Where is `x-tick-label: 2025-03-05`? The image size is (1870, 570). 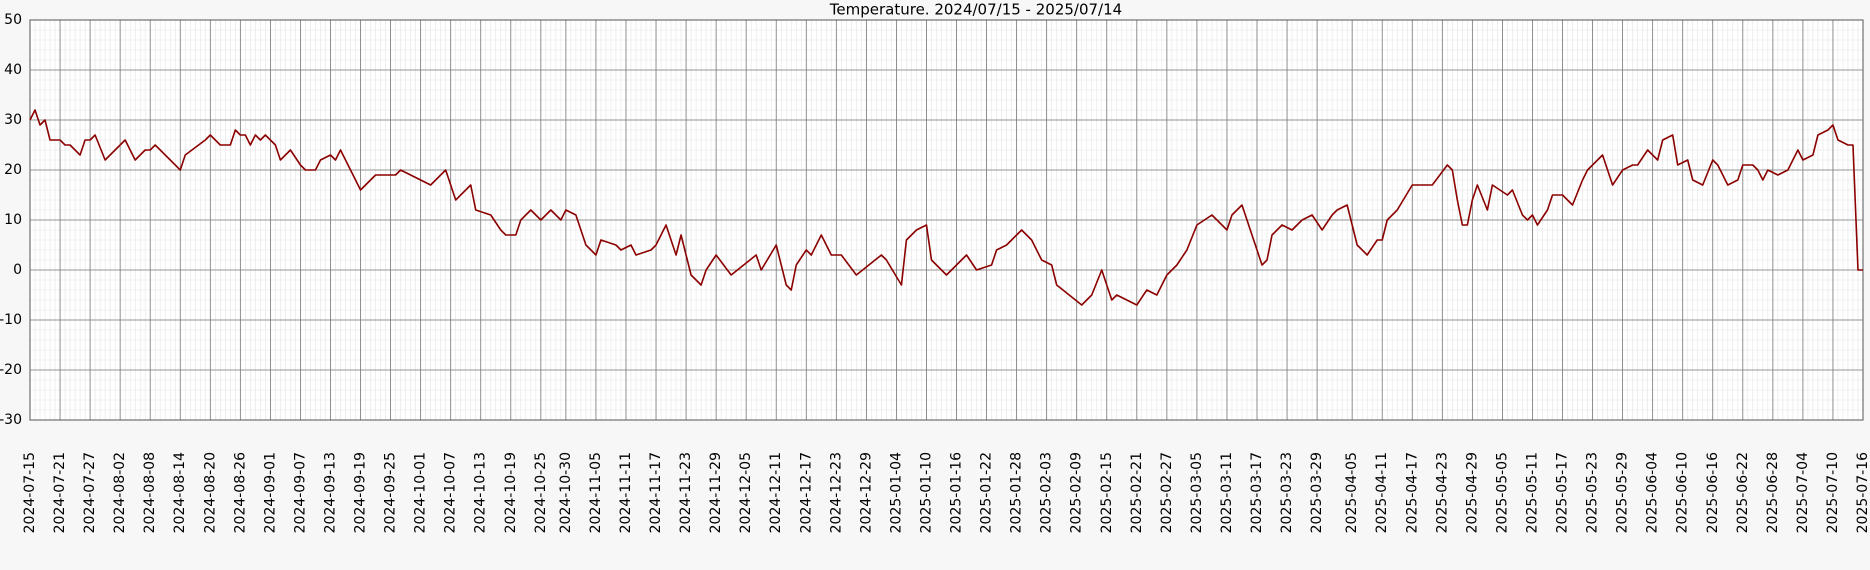
x-tick-label: 2025-03-05 is located at coordinates (1197, 492).